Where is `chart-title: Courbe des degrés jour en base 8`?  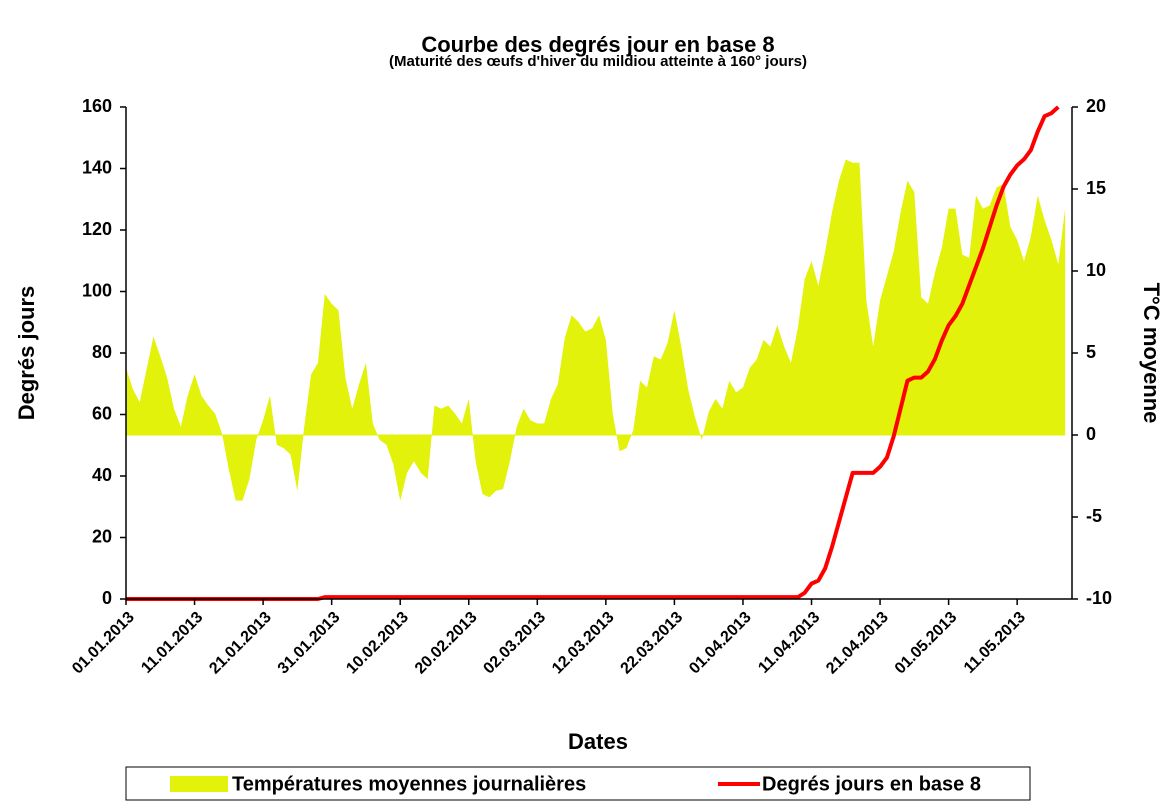 chart-title: Courbe des degrés jour en base 8 is located at coordinates (597, 44).